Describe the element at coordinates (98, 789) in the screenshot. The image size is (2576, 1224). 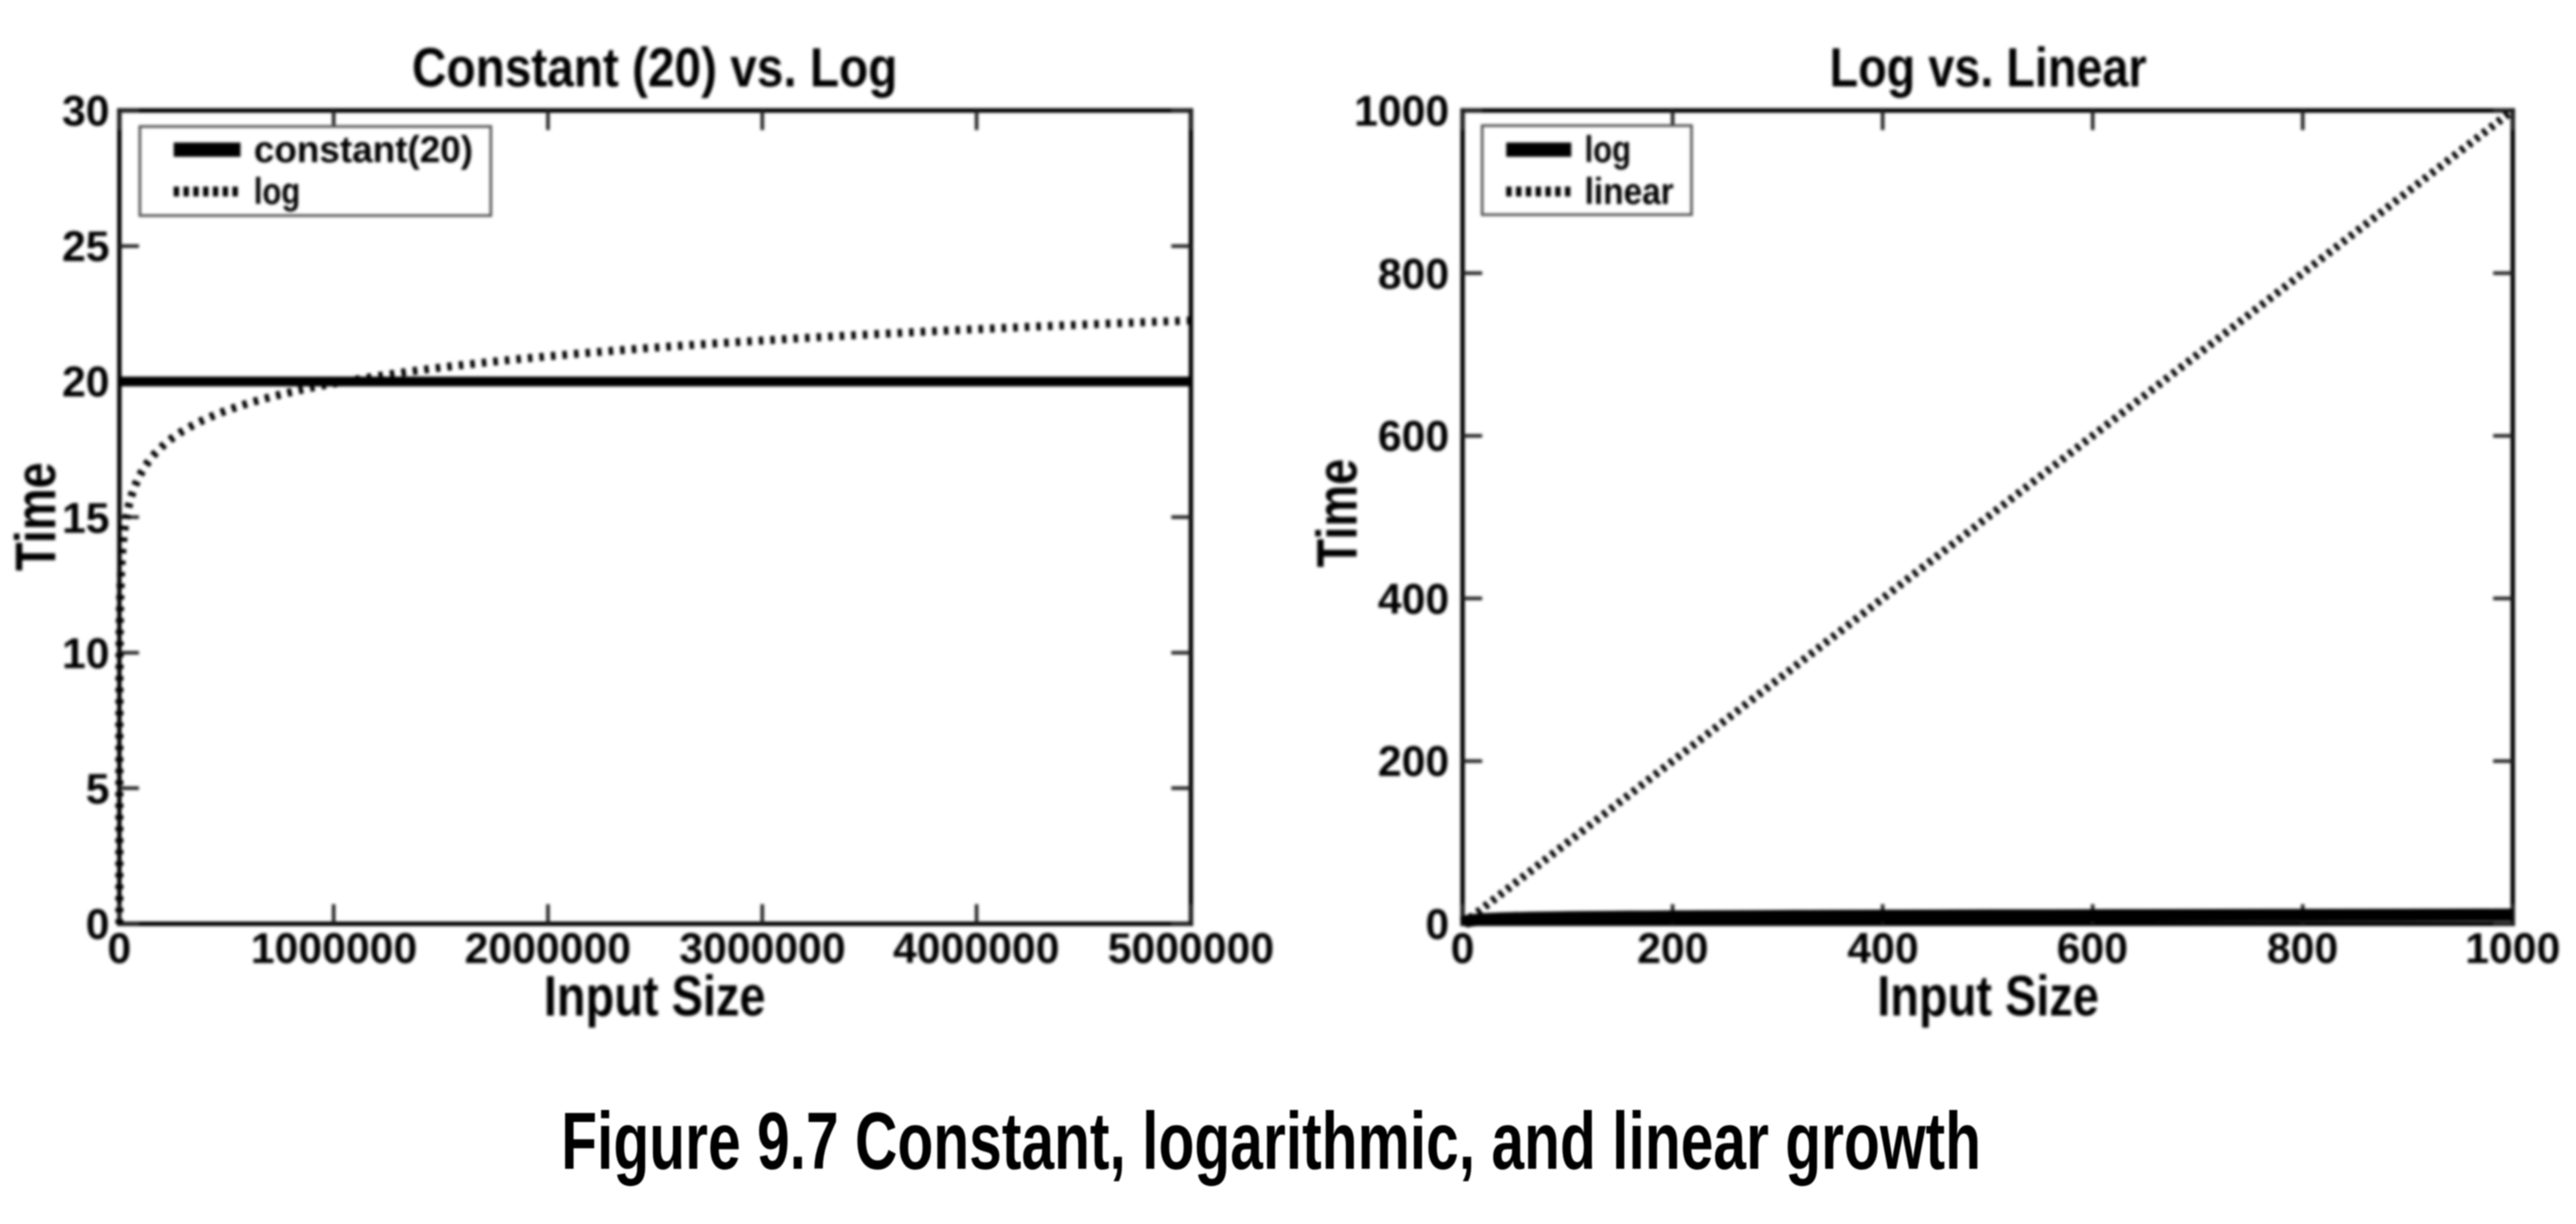
I see `svg-text: 5` at that location.